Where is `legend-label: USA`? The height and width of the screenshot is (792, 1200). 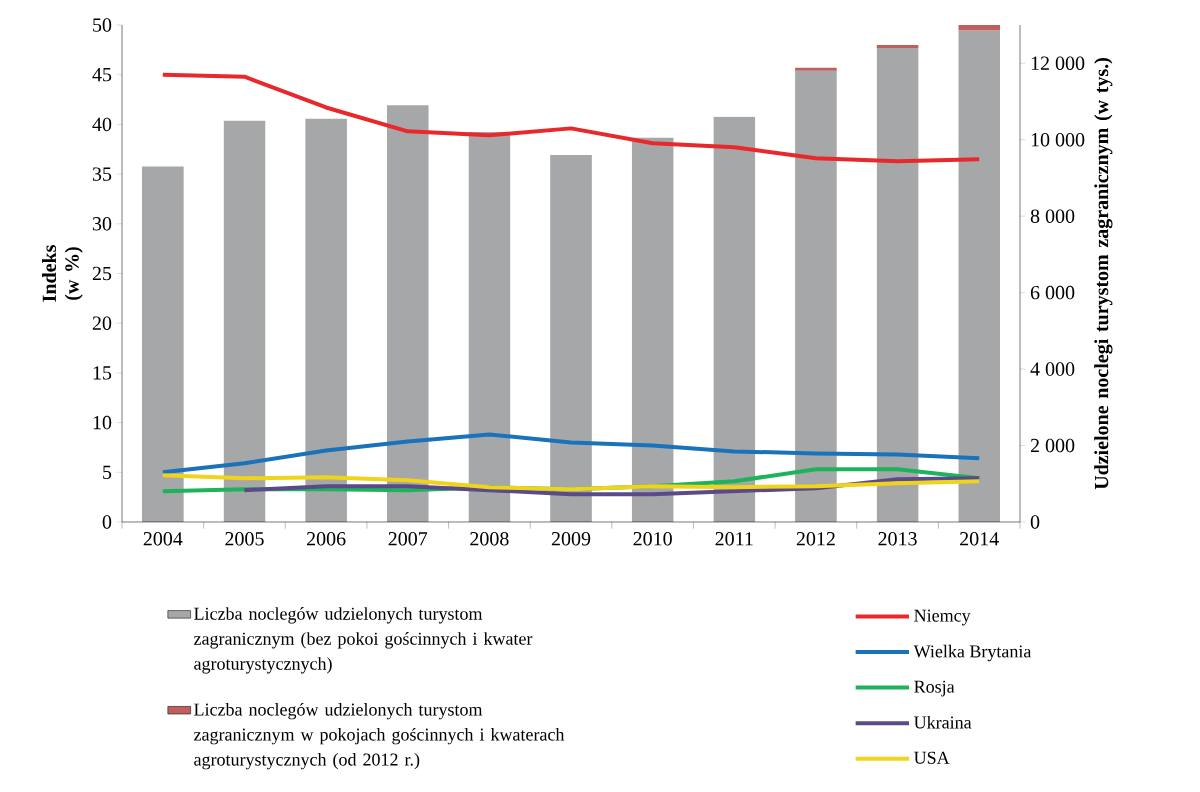
legend-label: USA is located at coordinates (932, 757).